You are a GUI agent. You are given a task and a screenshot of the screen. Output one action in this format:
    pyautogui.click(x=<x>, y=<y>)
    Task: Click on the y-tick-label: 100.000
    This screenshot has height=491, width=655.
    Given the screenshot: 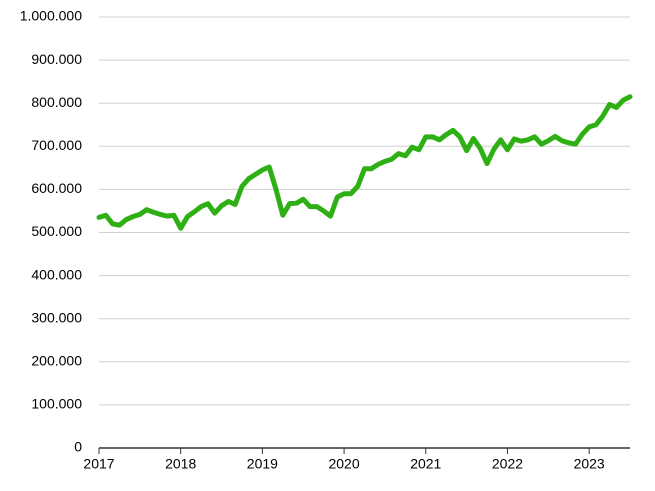 What is the action you would take?
    pyautogui.click(x=56, y=404)
    